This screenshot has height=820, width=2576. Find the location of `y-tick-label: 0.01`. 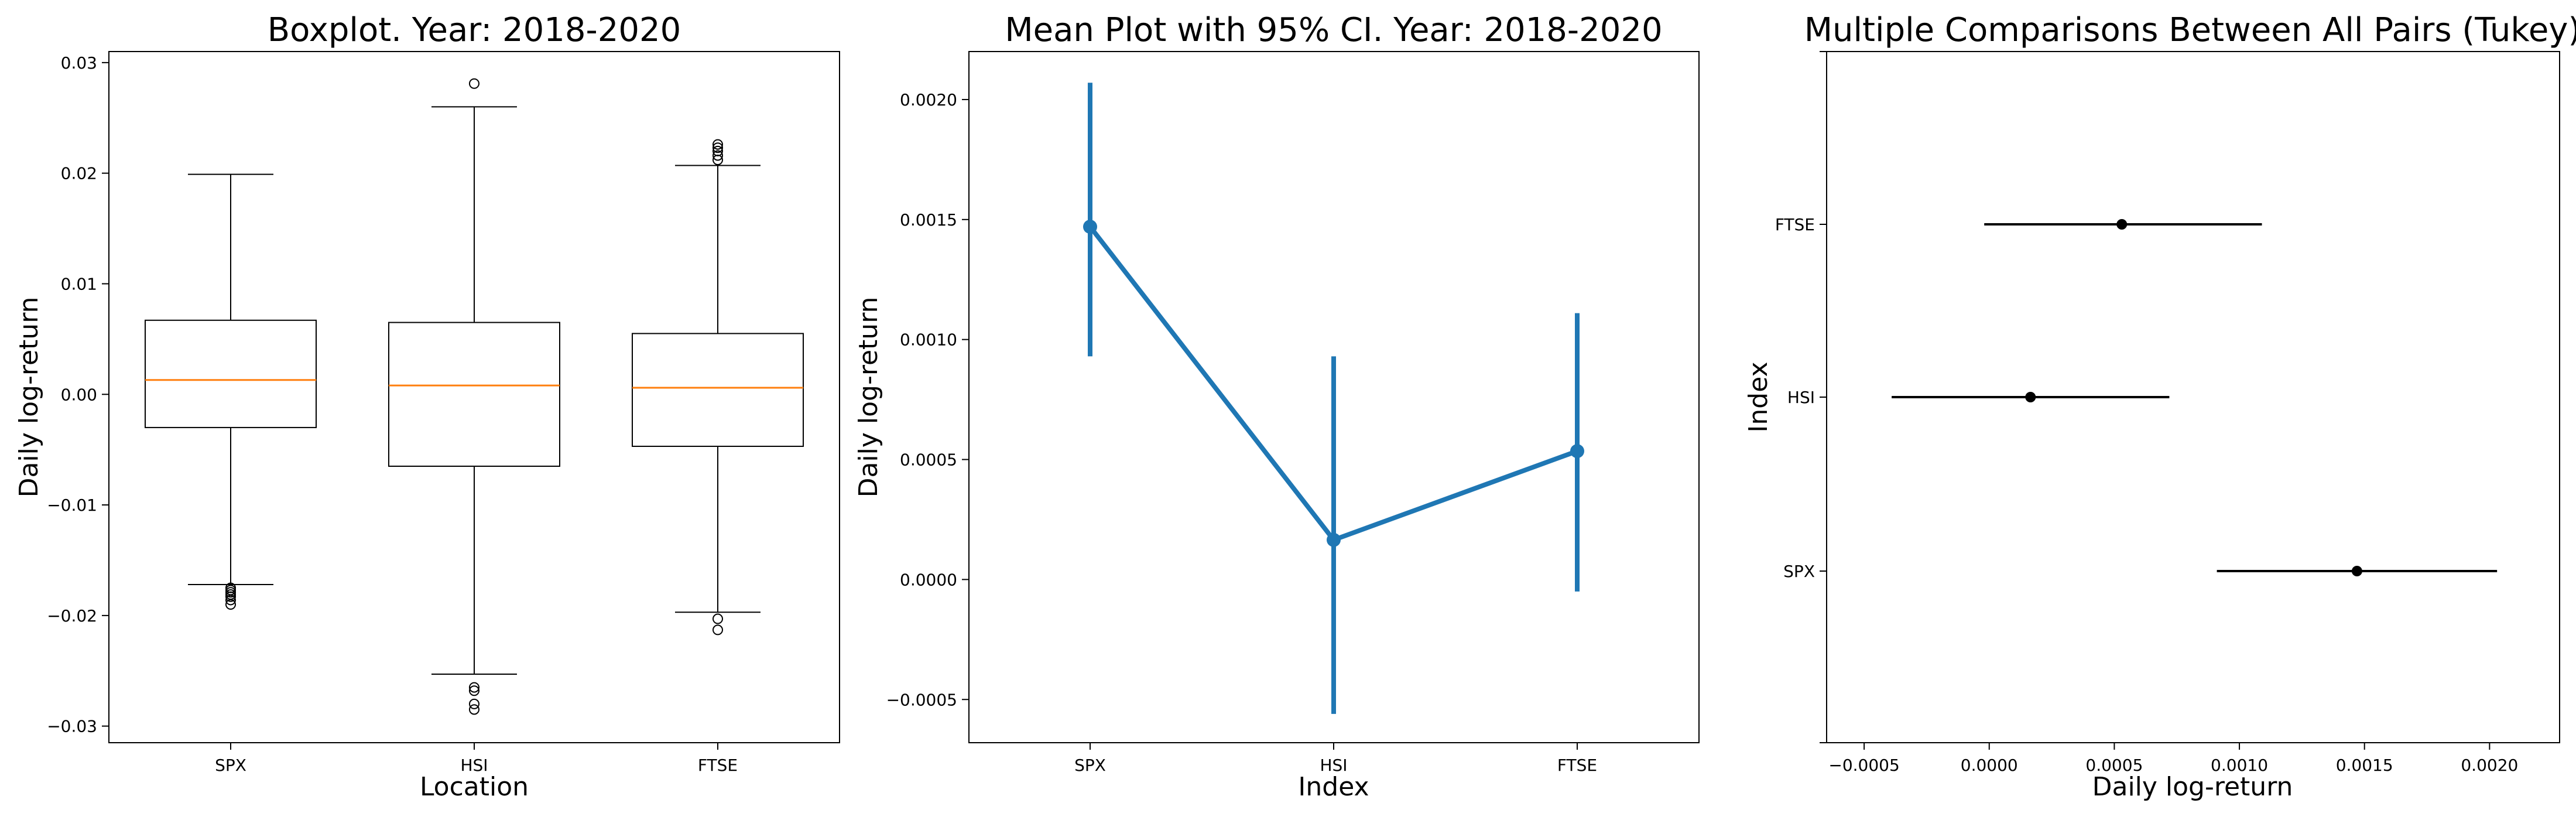

y-tick-label: 0.01 is located at coordinates (79, 283).